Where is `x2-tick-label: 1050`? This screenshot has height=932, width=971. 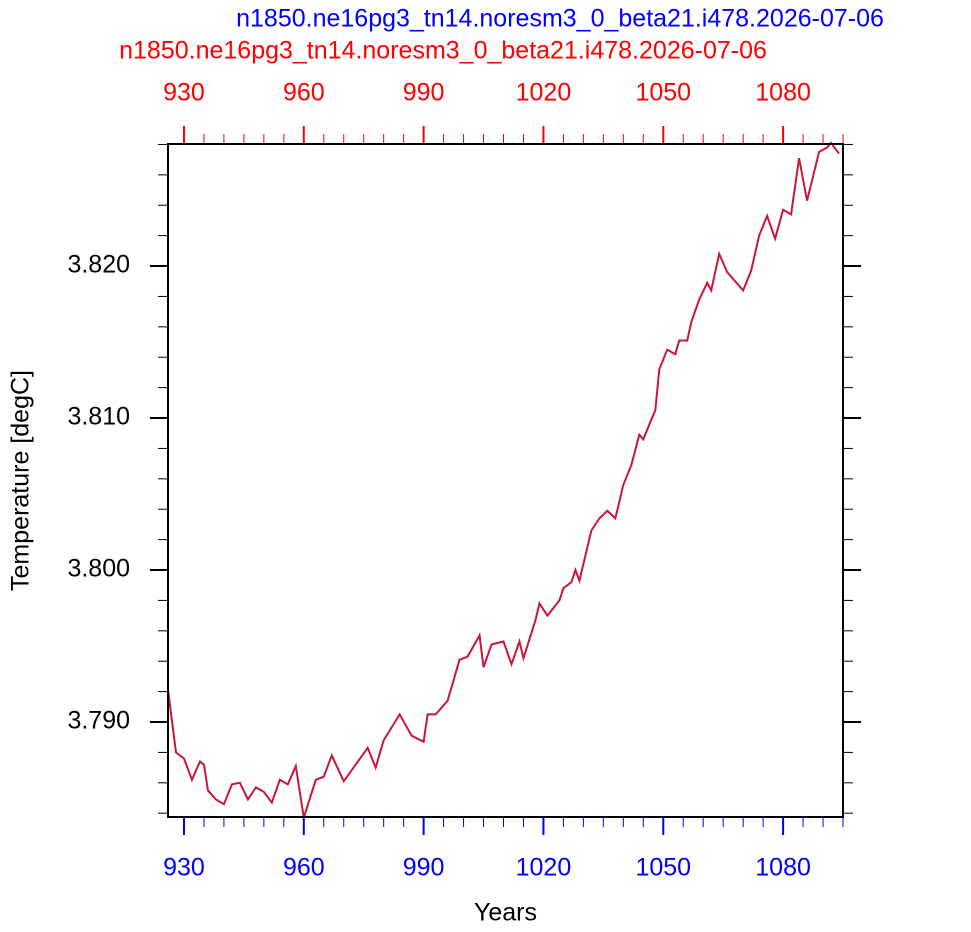 x2-tick-label: 1050 is located at coordinates (663, 93).